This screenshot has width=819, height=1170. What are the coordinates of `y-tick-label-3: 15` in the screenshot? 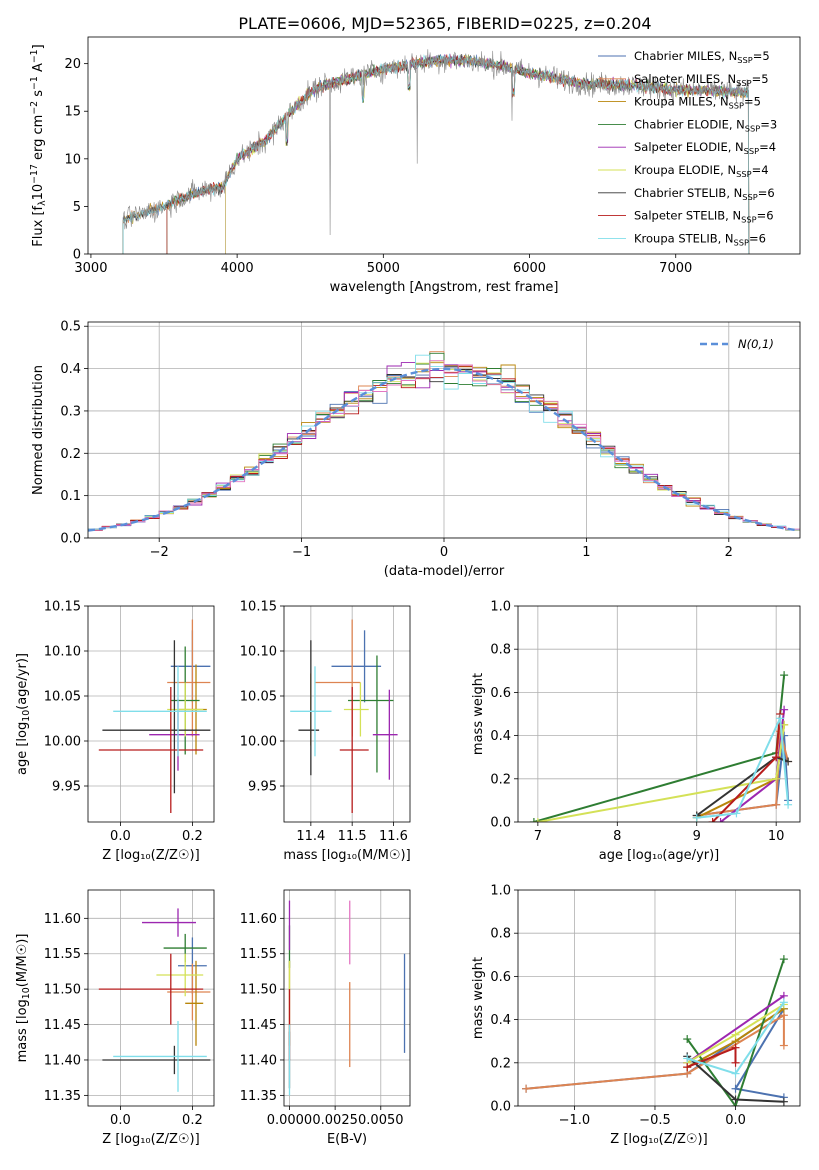 It's located at (72, 112).